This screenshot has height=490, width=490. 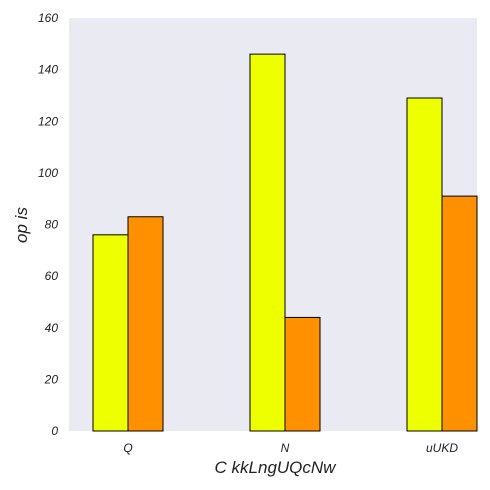 What do you see at coordinates (267, 242) in the screenshot?
I see `bar-series-1-N` at bounding box center [267, 242].